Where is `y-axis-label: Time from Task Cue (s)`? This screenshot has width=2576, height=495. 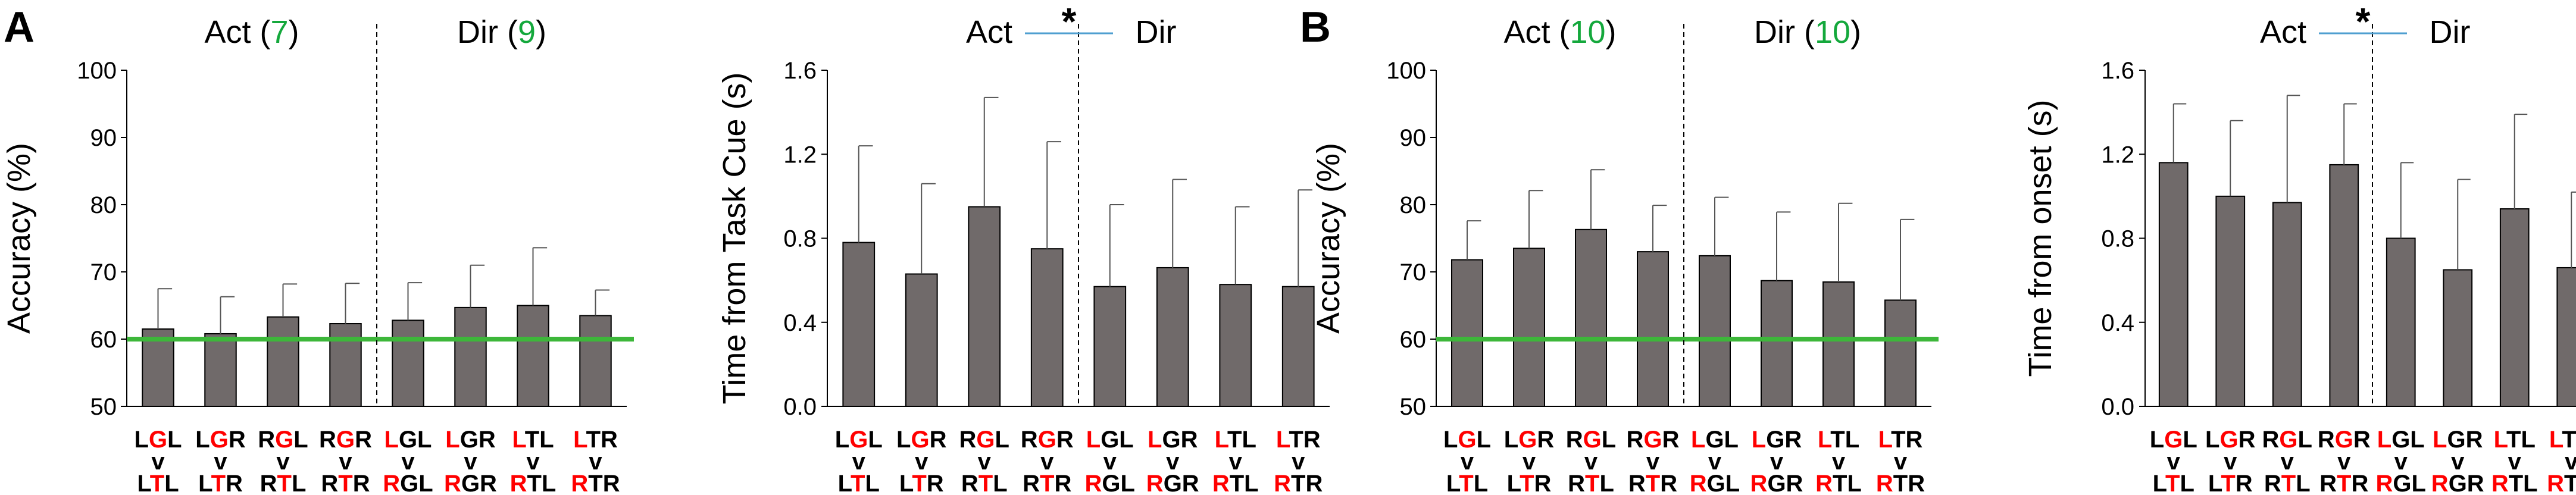
y-axis-label: Time from Task Cue (s) is located at coordinates (734, 238).